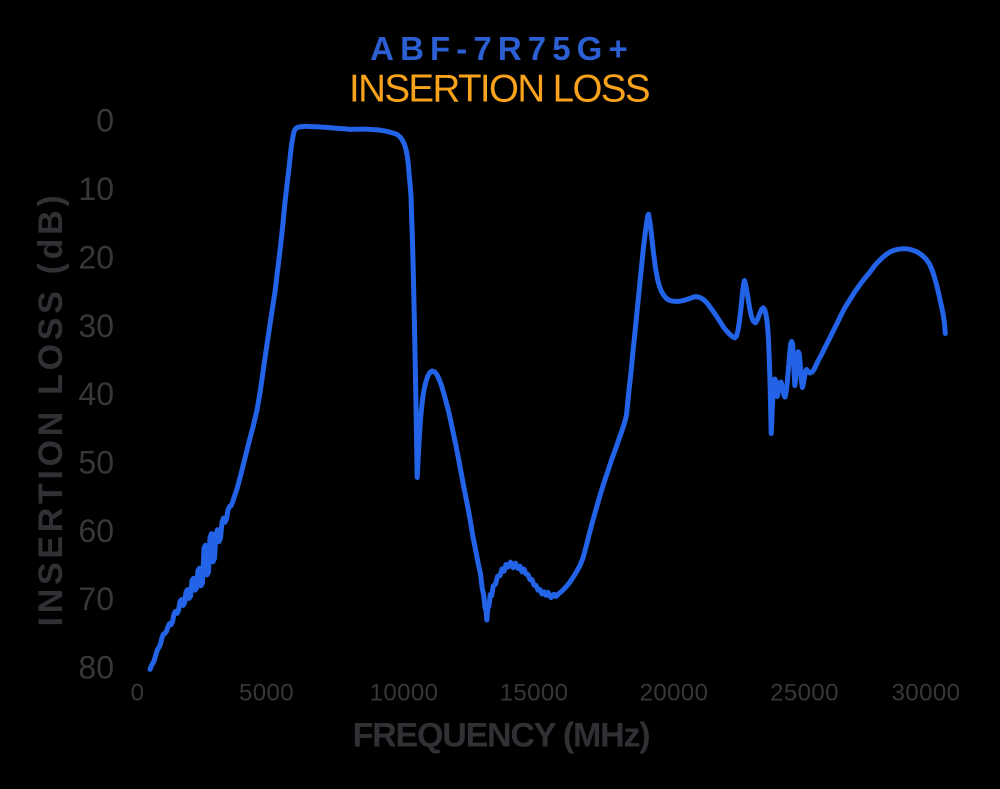 This screenshot has height=789, width=1000. I want to click on svg-text: 50, so click(96, 462).